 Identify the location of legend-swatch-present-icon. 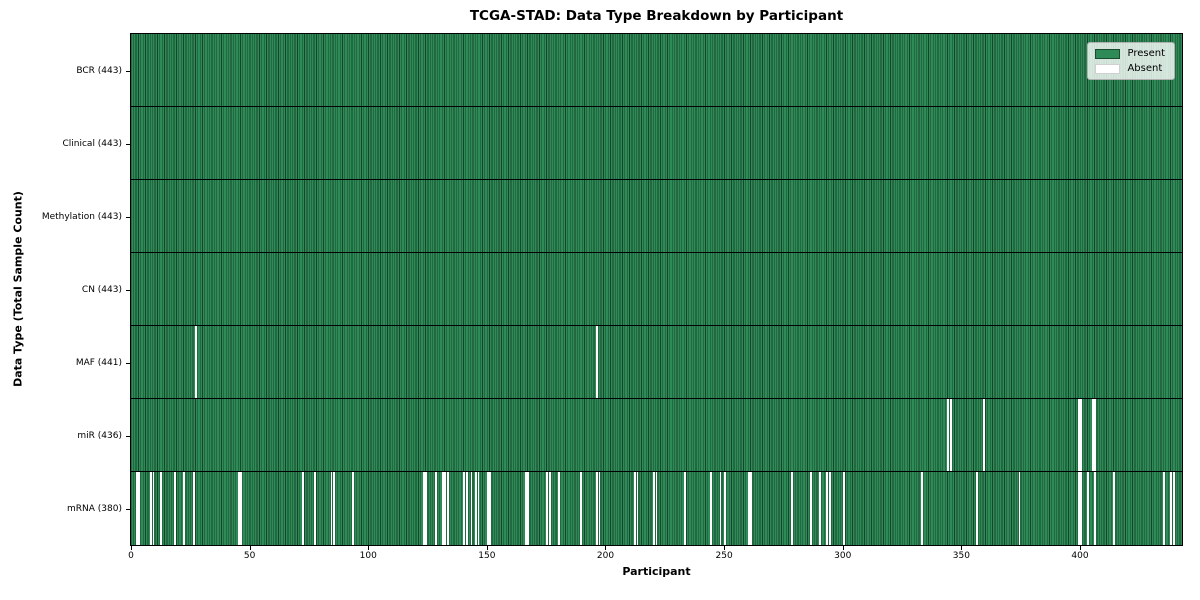
(1108, 53).